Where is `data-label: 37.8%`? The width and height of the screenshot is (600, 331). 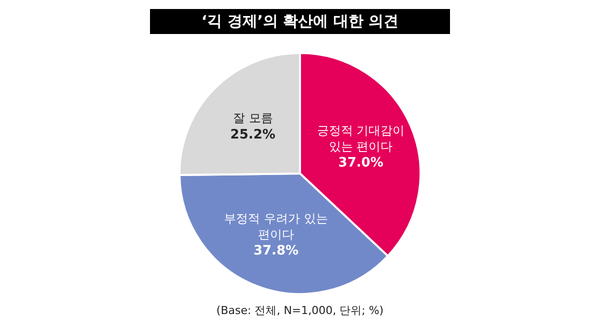 data-label: 37.8% is located at coordinates (276, 251).